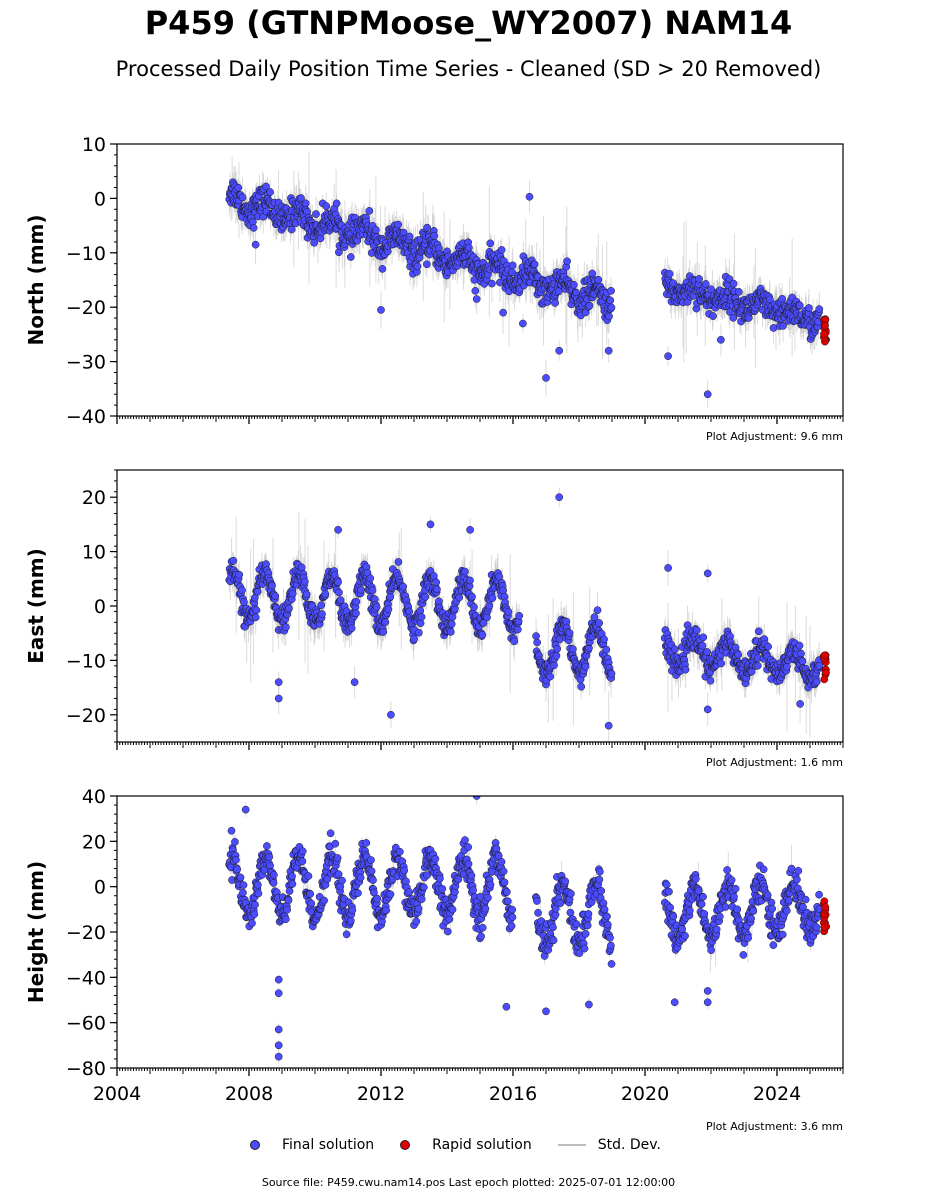  What do you see at coordinates (100, 607) in the screenshot?
I see `y-tick-label: 0` at bounding box center [100, 607].